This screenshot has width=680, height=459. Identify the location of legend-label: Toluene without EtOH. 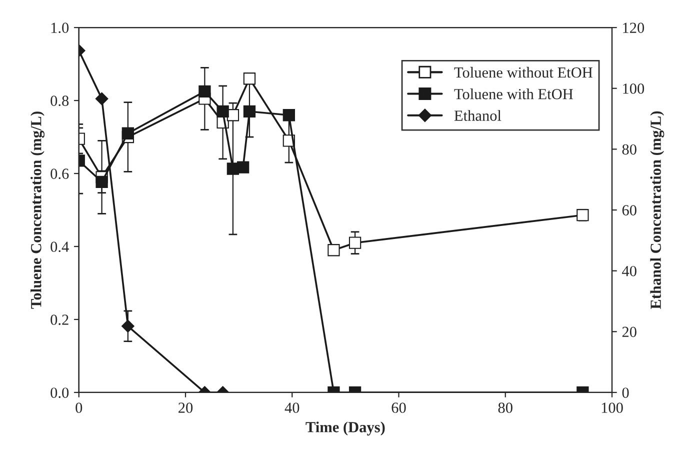
(523, 72).